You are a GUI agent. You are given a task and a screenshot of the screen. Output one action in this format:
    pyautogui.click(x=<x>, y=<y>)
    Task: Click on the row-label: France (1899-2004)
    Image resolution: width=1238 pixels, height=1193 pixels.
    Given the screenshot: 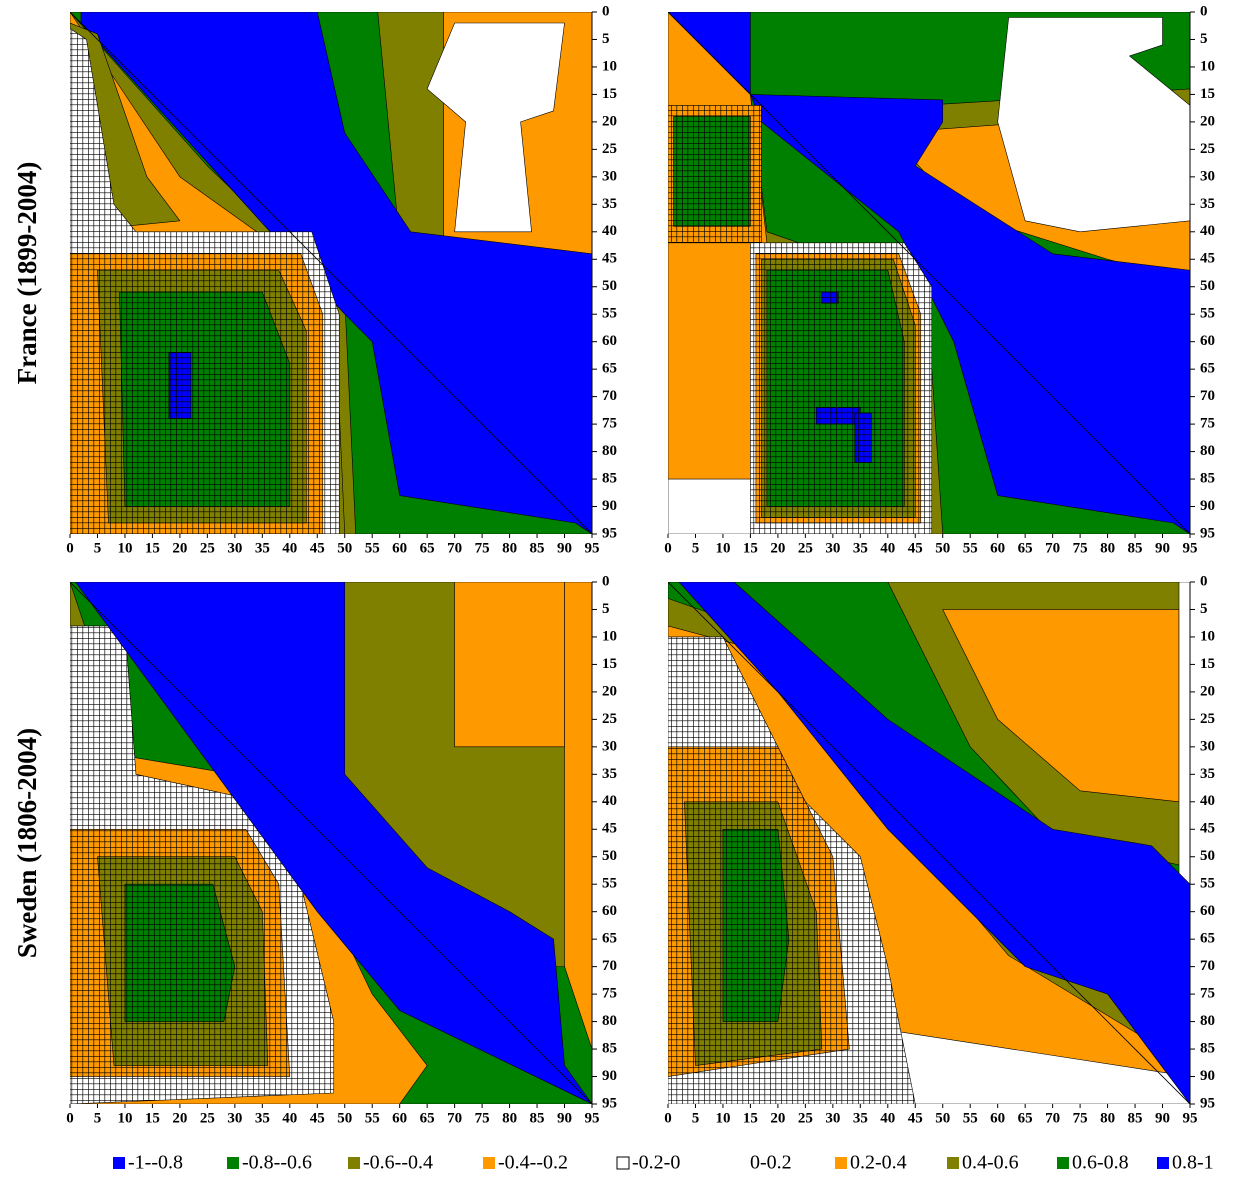 What is the action you would take?
    pyautogui.click(x=27, y=273)
    